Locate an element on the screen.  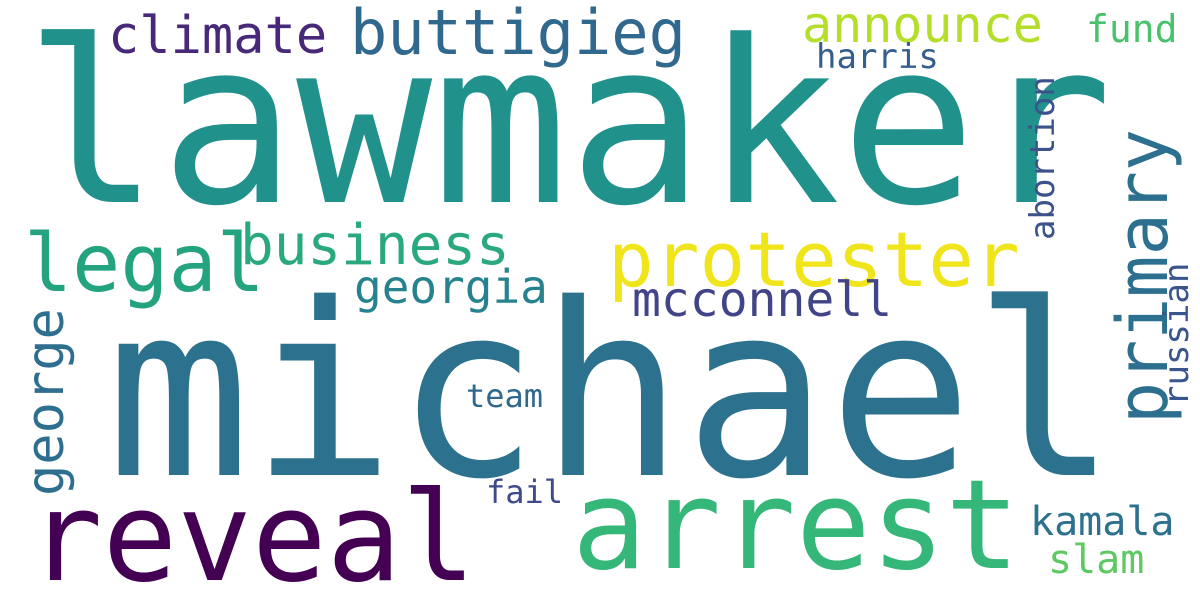
word-fail: fail is located at coordinates (525, 492).